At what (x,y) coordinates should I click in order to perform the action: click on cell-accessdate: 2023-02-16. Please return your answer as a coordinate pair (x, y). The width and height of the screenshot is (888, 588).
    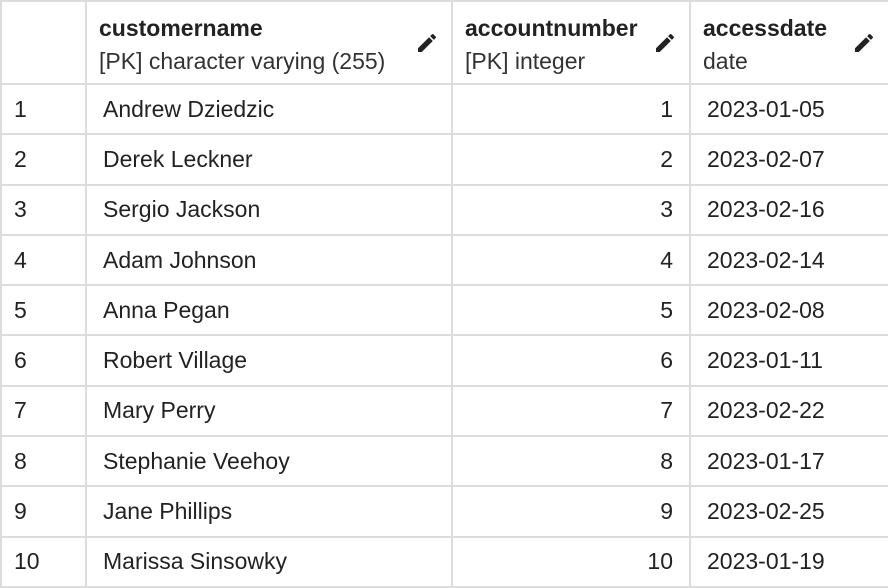
    Looking at the image, I should click on (788, 209).